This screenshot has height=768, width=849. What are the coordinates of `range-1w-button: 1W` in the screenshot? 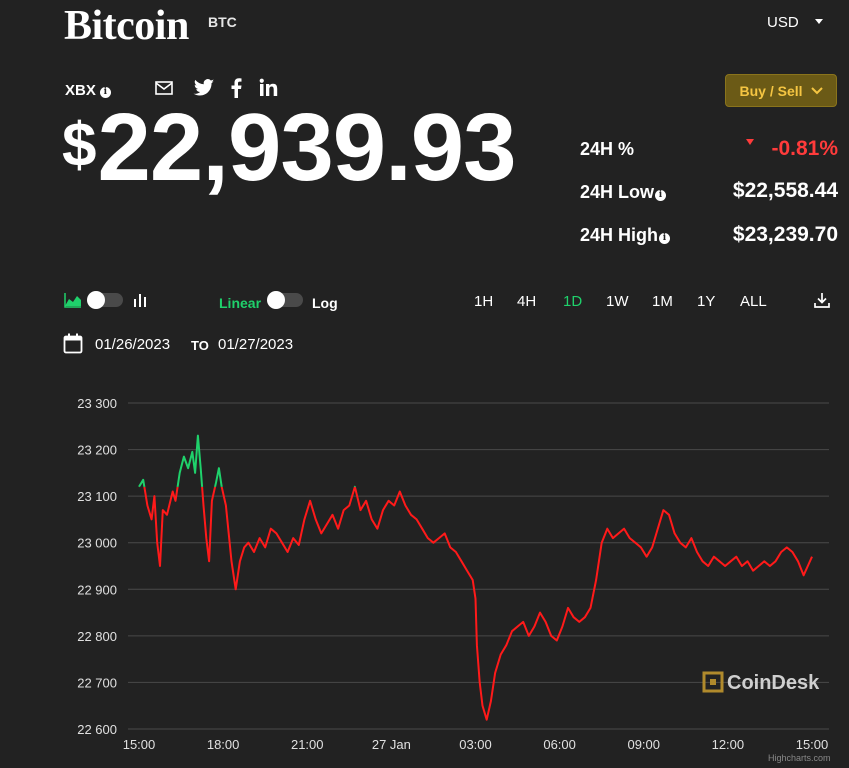 It's located at (617, 301).